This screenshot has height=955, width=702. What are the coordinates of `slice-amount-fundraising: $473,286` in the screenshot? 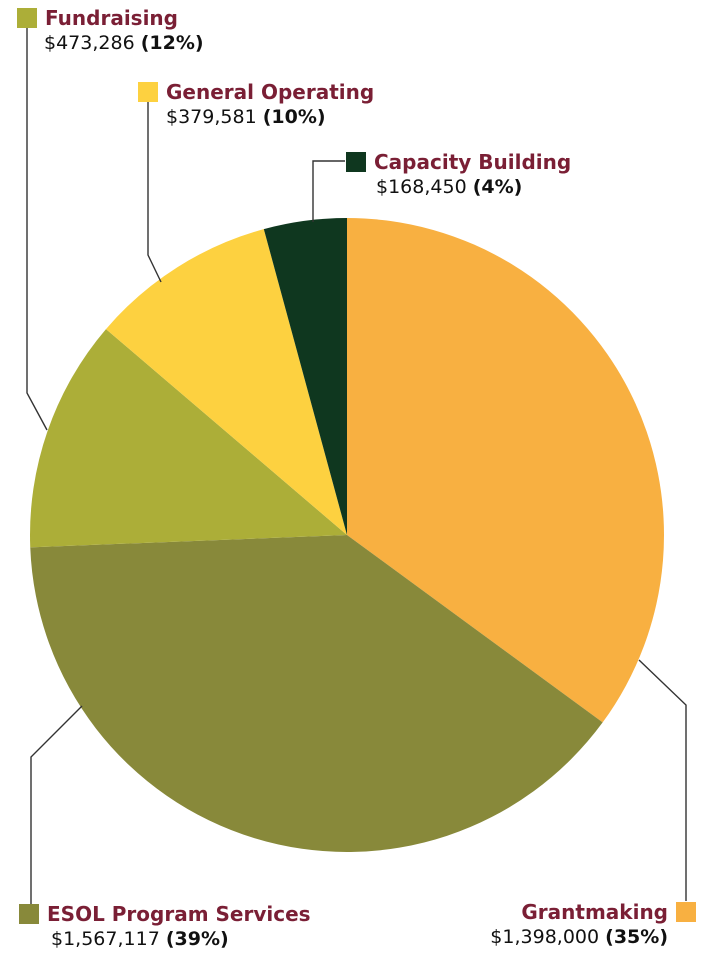 It's located at (89, 43).